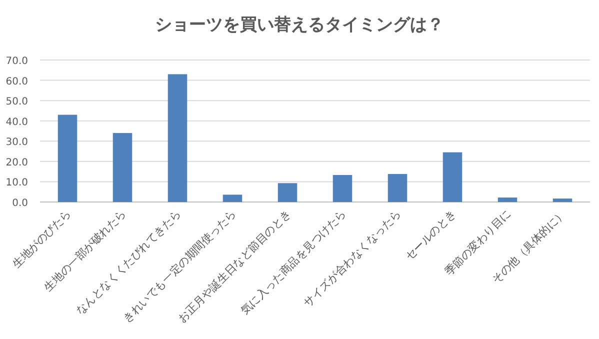 The height and width of the screenshot is (339, 599). Describe the element at coordinates (17, 61) in the screenshot. I see `y-tick-label: 70.0` at that location.